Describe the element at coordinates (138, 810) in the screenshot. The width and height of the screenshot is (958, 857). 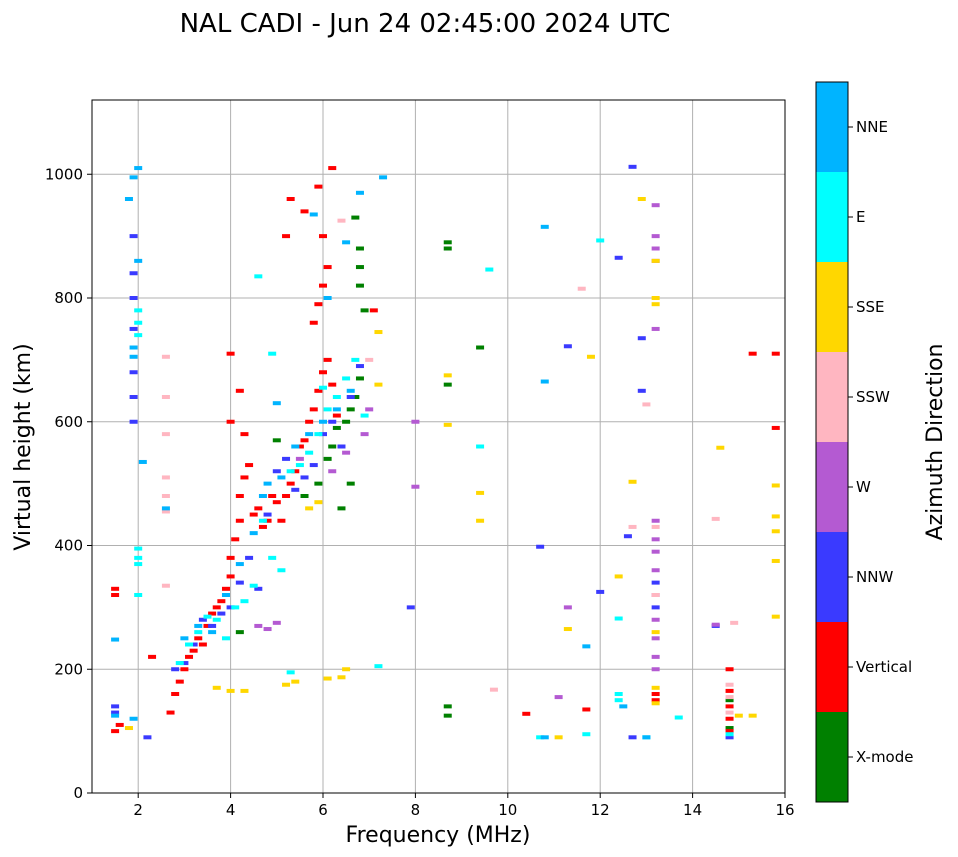
I see `x-tick-label: 2` at that location.